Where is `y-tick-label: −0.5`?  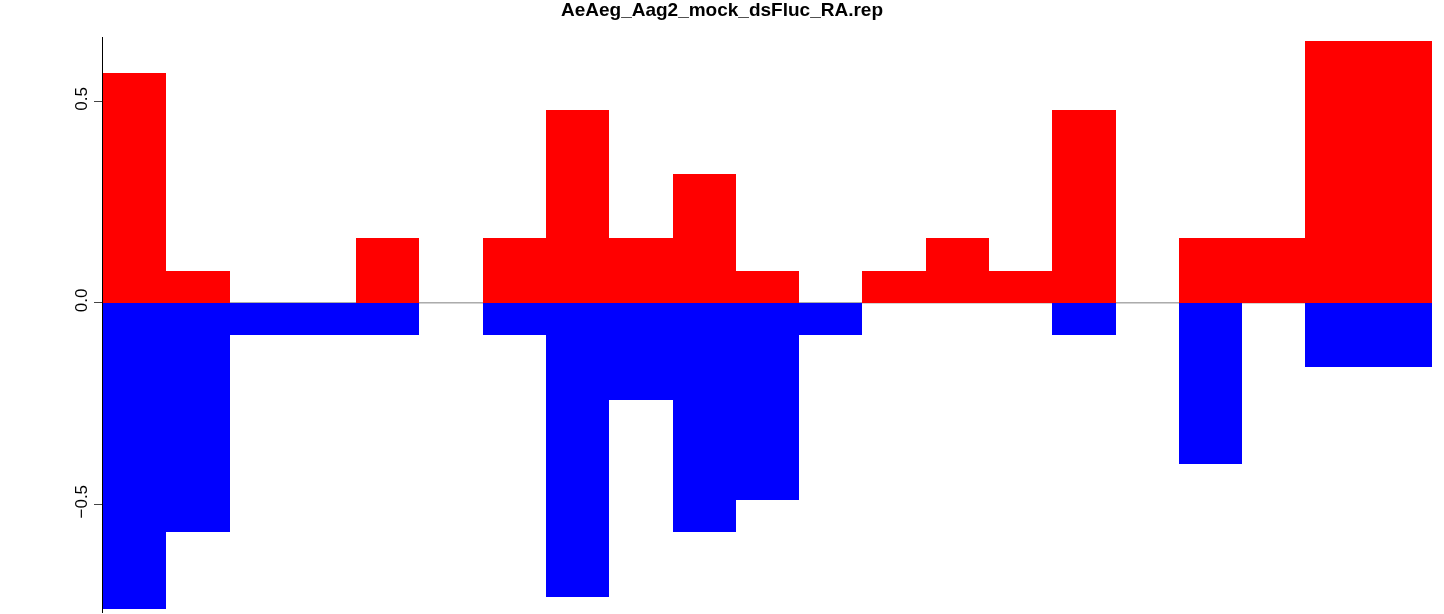 y-tick-label: −0.5 is located at coordinates (82, 501).